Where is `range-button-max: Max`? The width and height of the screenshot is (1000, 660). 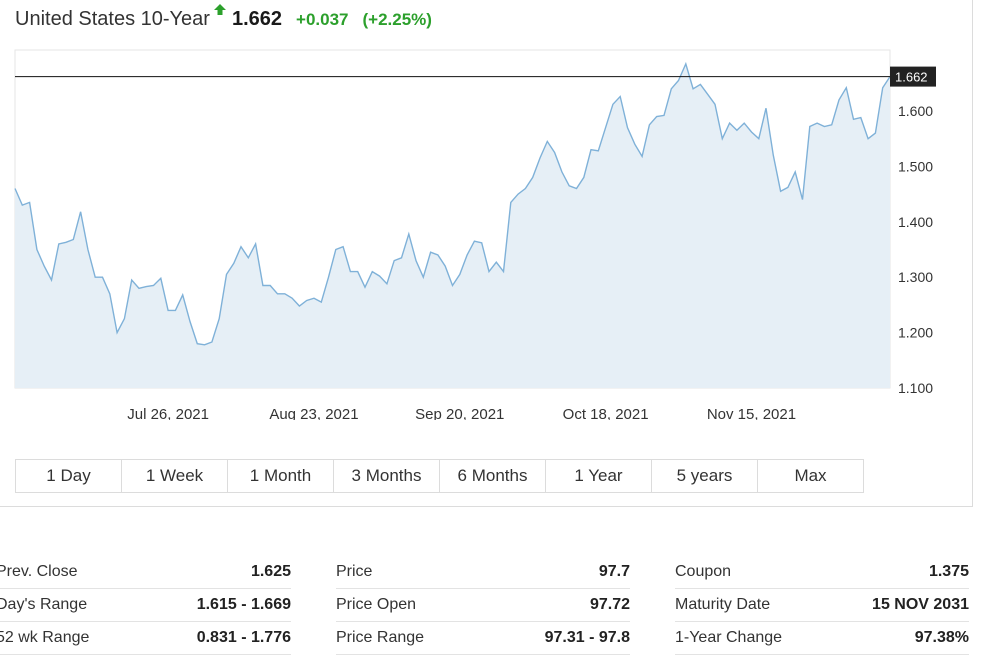
range-button-max: Max is located at coordinates (810, 475).